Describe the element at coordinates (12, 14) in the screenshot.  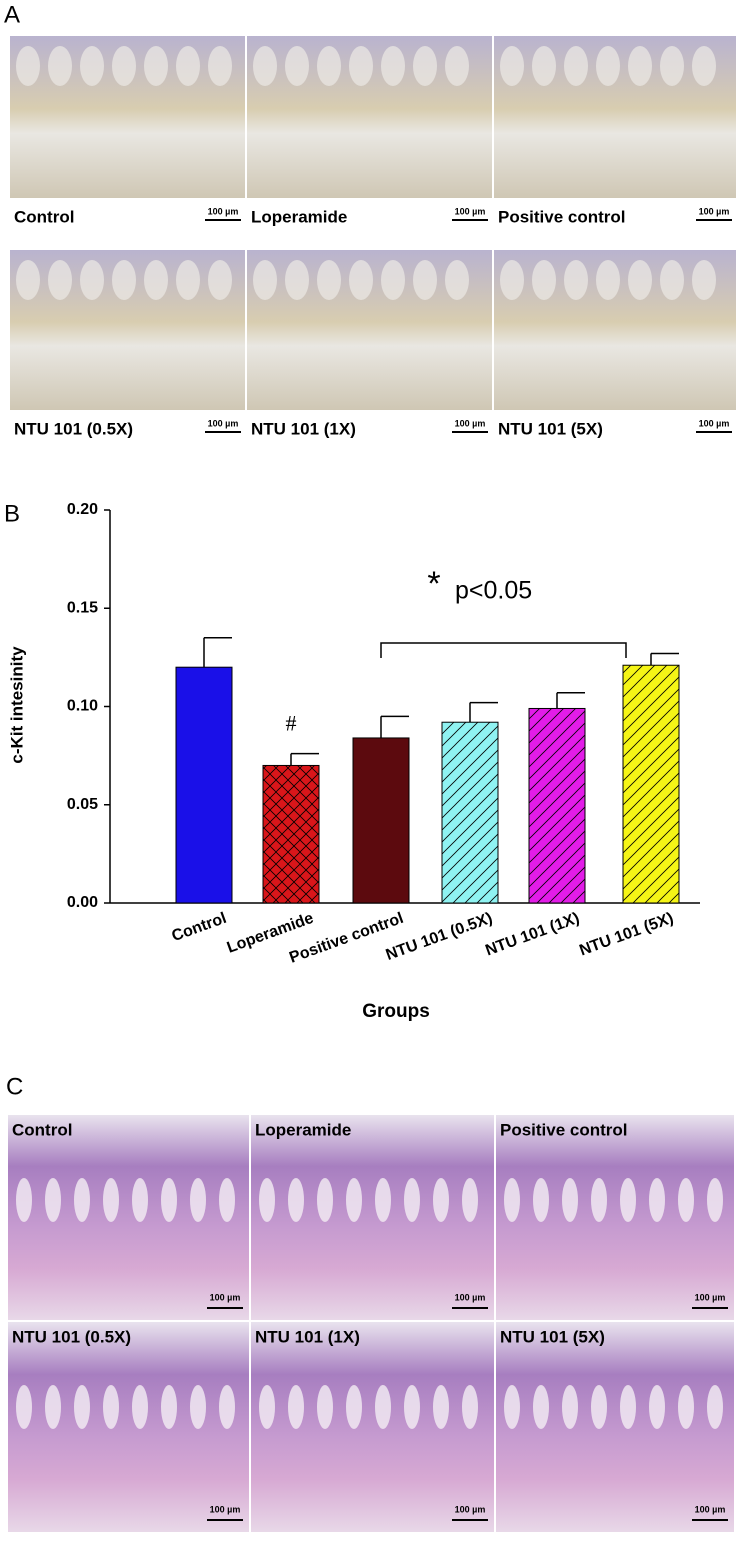
I see `panel-label: A` at that location.